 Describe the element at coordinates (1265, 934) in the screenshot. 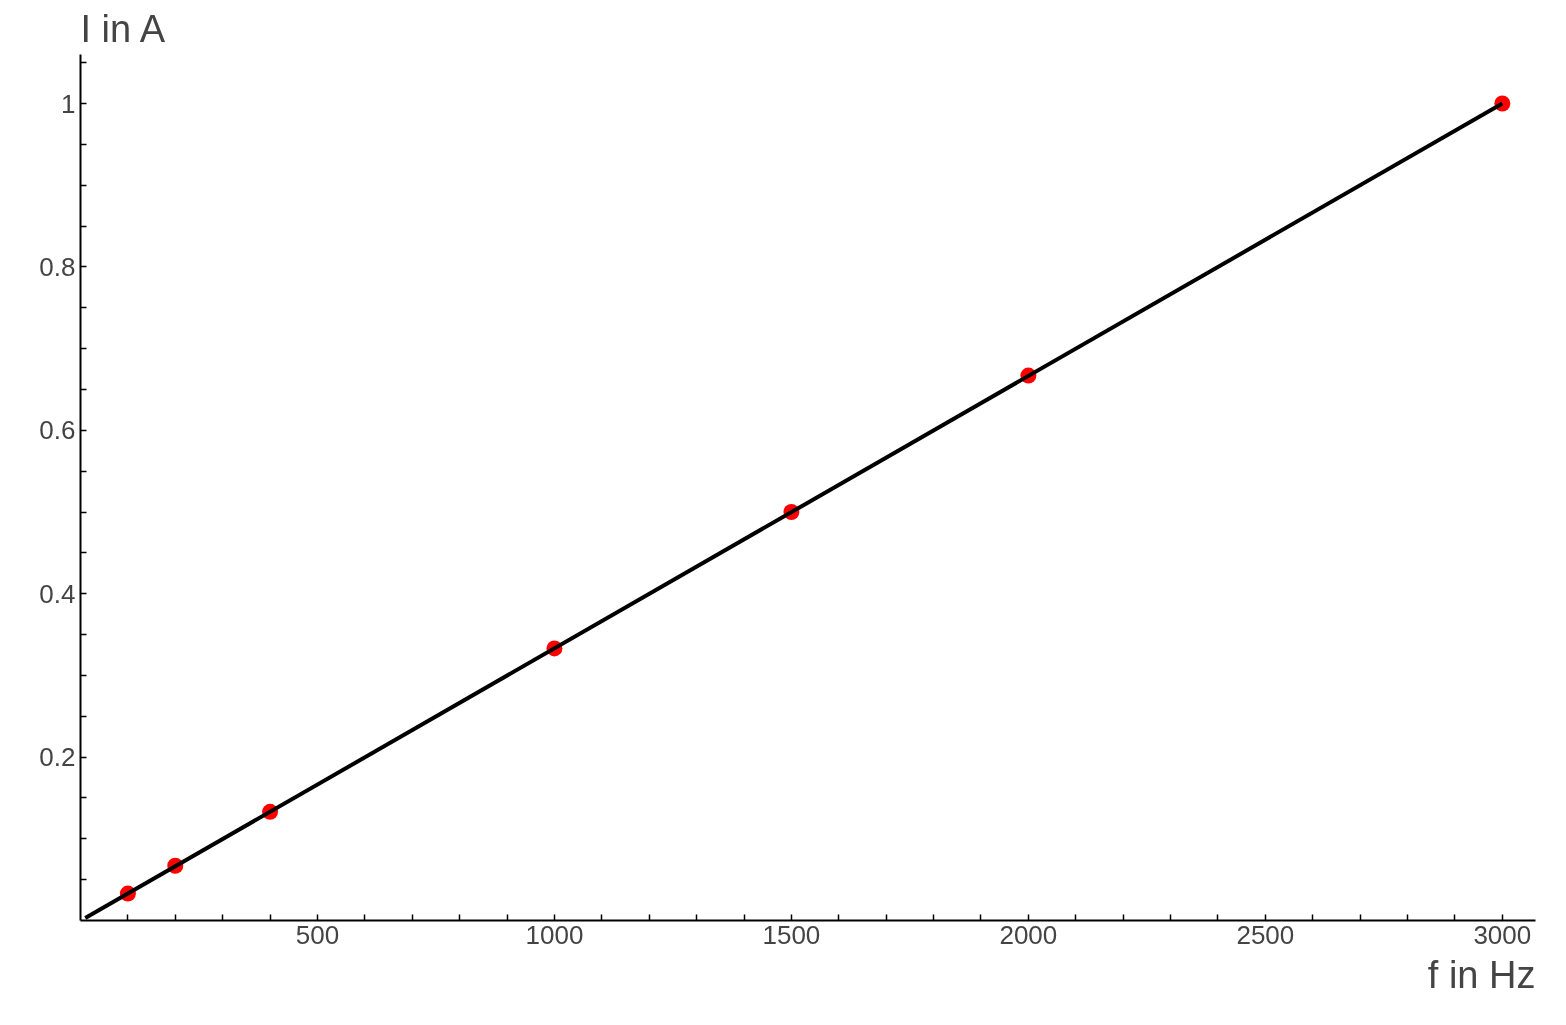

I see `x-tick-label: 2500` at that location.